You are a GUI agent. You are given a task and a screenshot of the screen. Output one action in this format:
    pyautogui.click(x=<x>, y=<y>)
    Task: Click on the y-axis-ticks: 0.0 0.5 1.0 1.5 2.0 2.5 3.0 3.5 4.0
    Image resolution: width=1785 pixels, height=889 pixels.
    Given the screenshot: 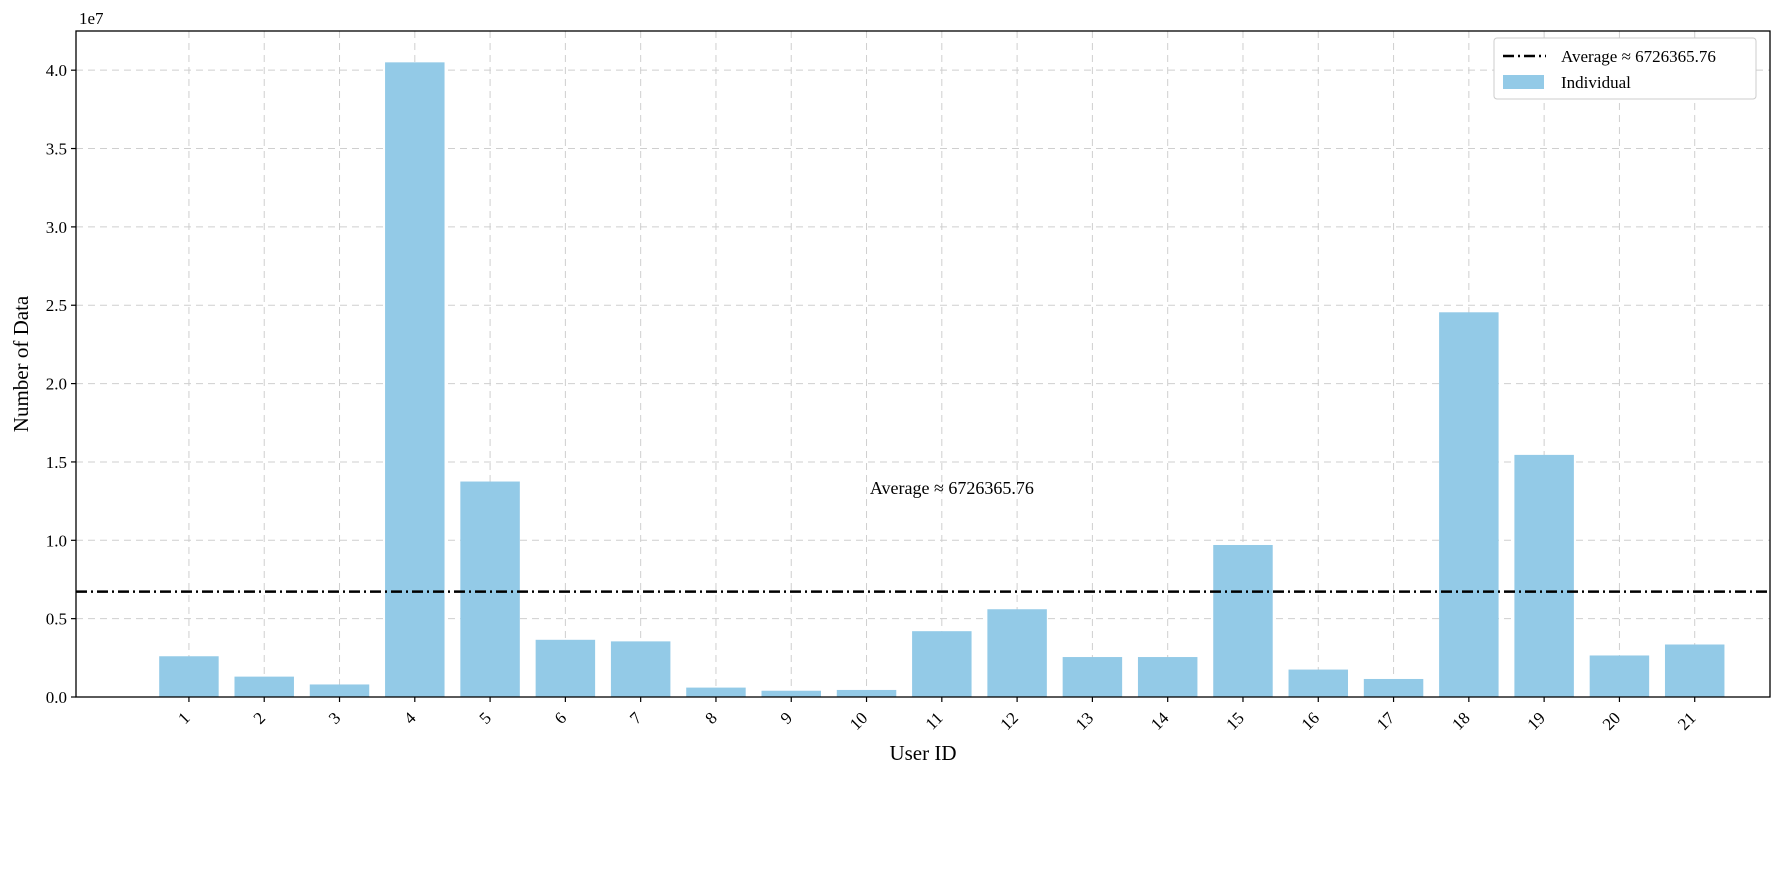 What is the action you would take?
    pyautogui.click(x=61, y=384)
    